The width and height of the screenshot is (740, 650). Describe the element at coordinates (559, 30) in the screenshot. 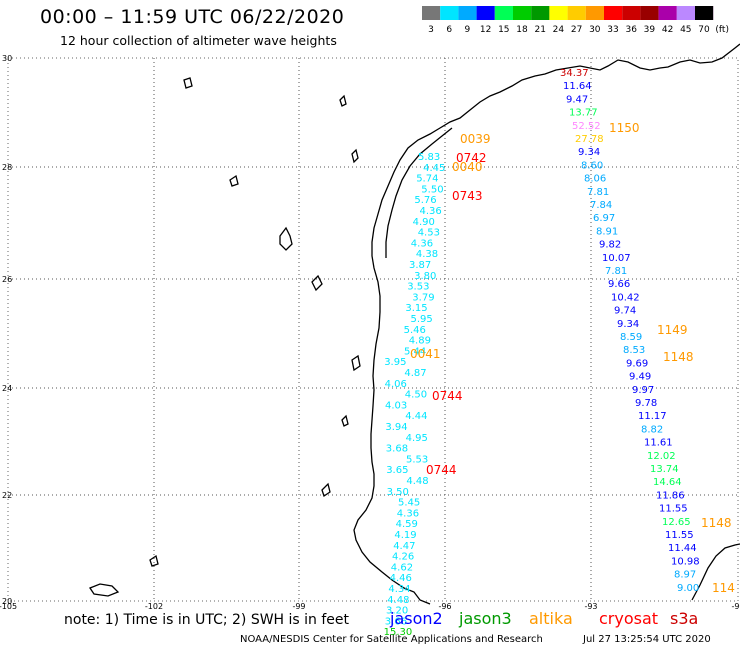

I see `legend-label: 24` at that location.